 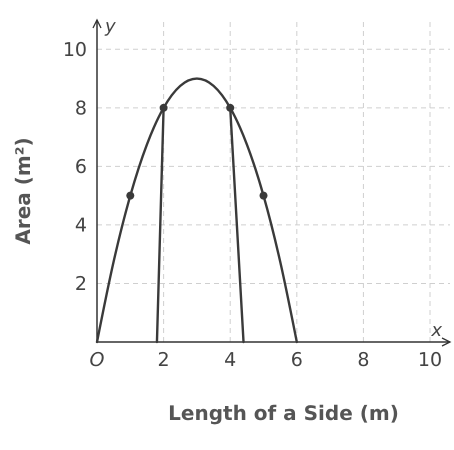 I want to click on annotation: x, so click(x=436, y=330).